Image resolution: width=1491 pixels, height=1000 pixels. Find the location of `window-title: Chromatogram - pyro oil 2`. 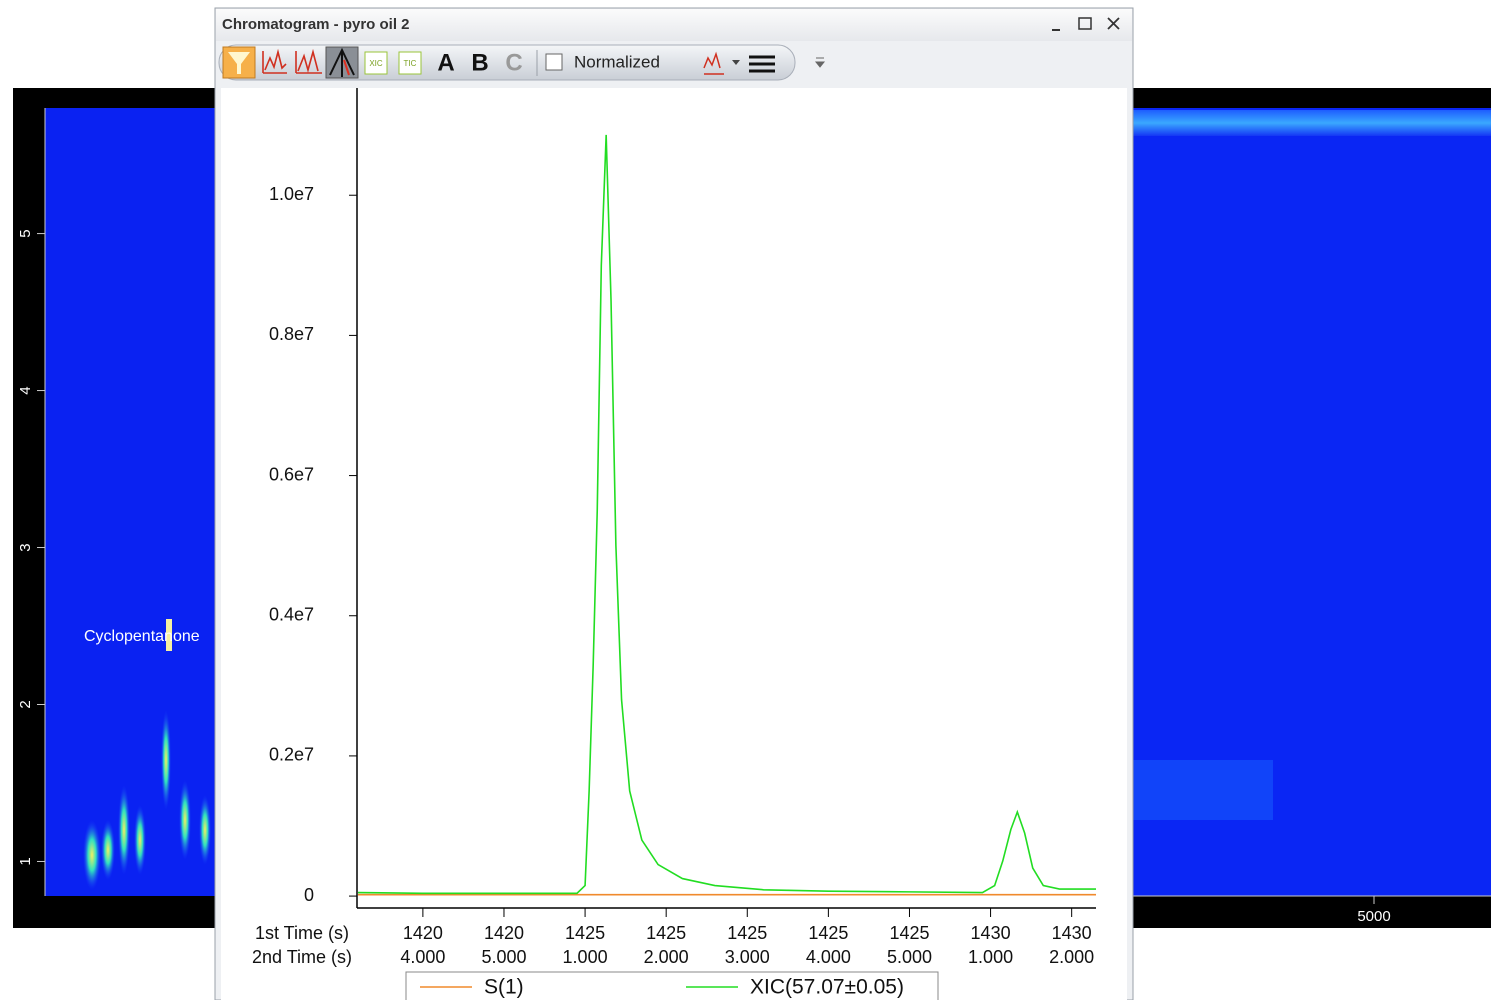

window-title: Chromatogram - pyro oil 2 is located at coordinates (316, 24).